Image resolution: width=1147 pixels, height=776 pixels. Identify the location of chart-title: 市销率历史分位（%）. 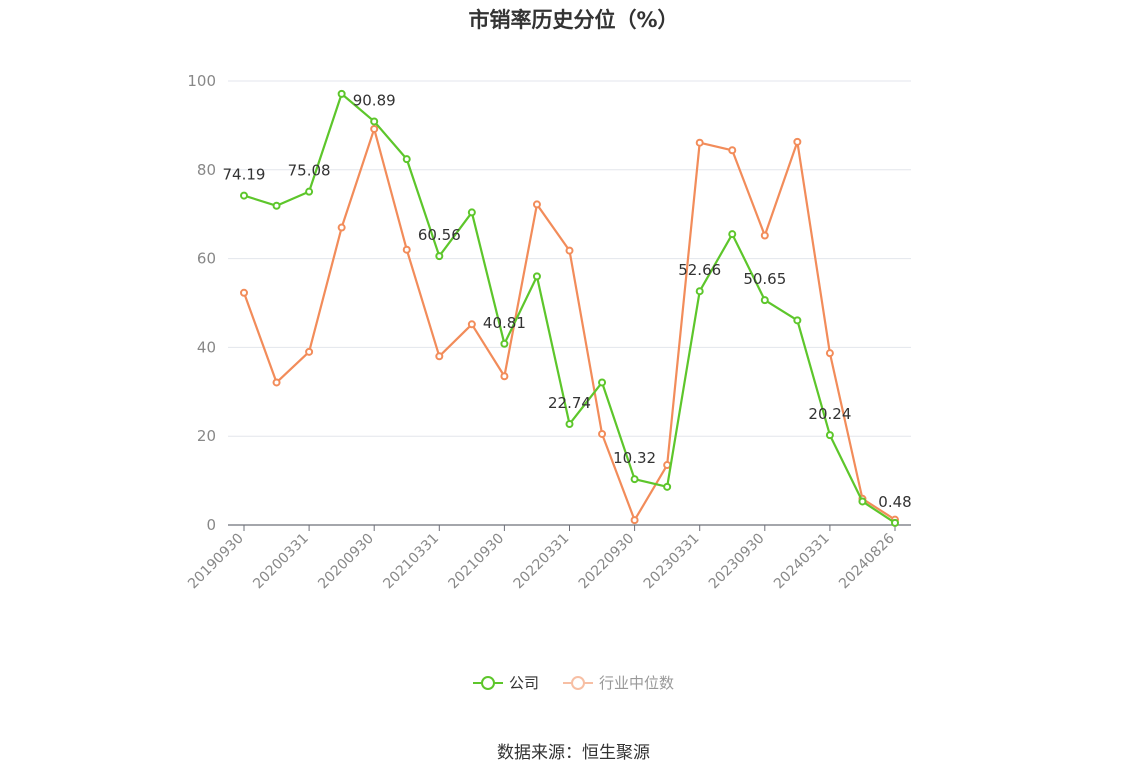
(573, 20).